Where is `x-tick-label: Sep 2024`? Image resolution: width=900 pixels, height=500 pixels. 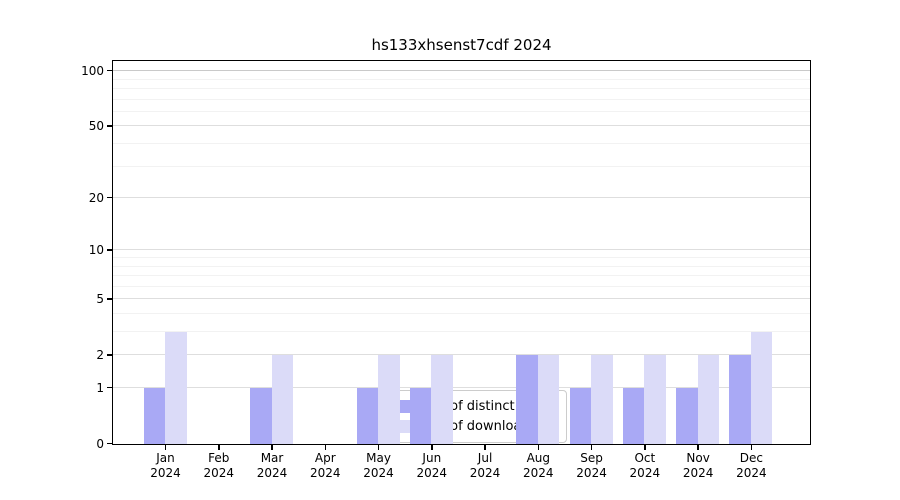 x-tick-label: Sep 2024 is located at coordinates (592, 466).